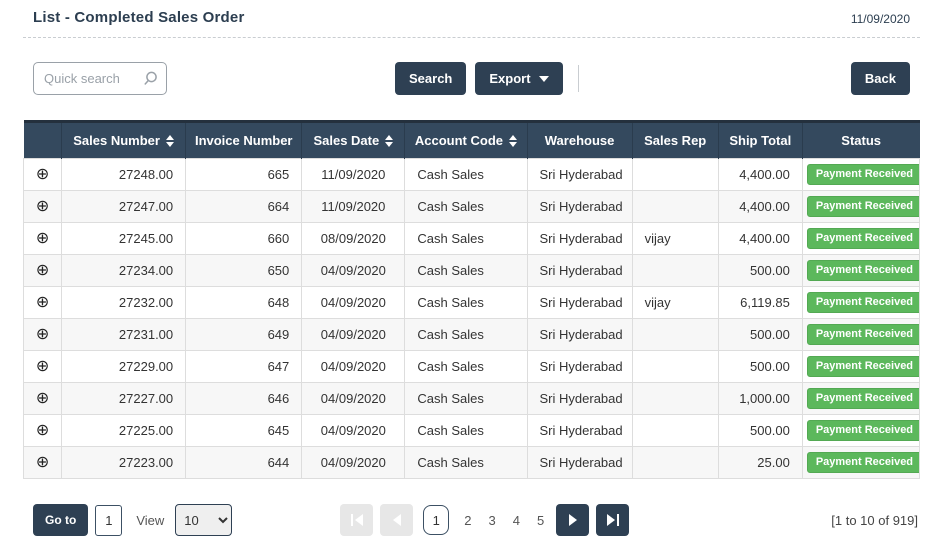 This screenshot has width=943, height=551. Describe the element at coordinates (124, 139) in the screenshot. I see `column-header-sales-number: Sales Number` at that location.